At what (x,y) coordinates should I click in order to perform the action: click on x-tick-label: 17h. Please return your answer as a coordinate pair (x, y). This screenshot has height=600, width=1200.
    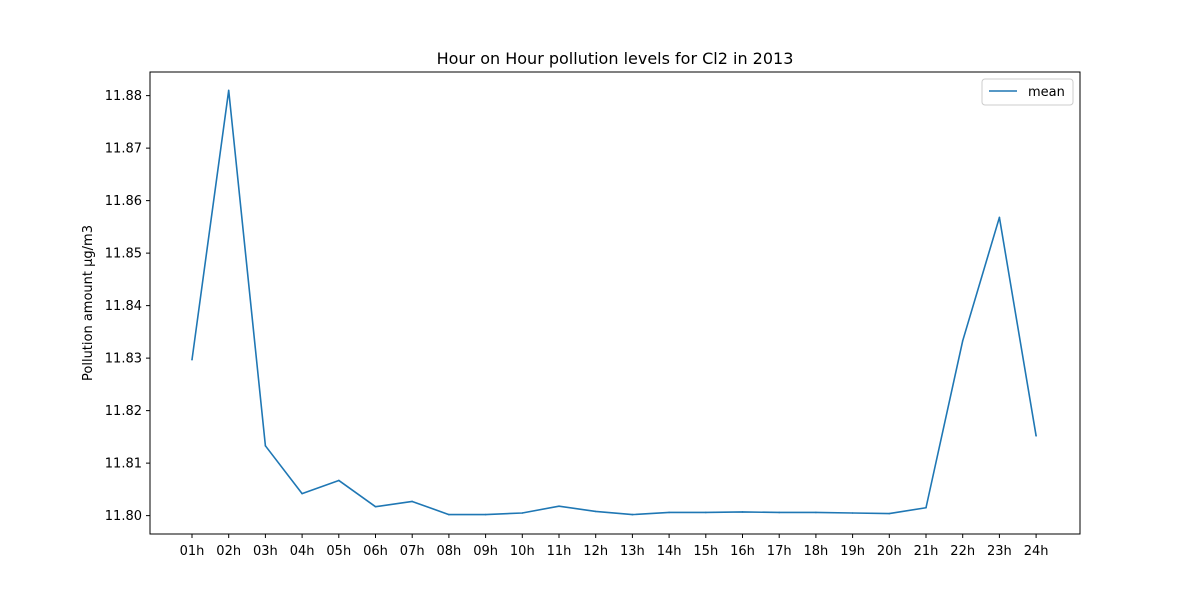
    Looking at the image, I should click on (779, 551).